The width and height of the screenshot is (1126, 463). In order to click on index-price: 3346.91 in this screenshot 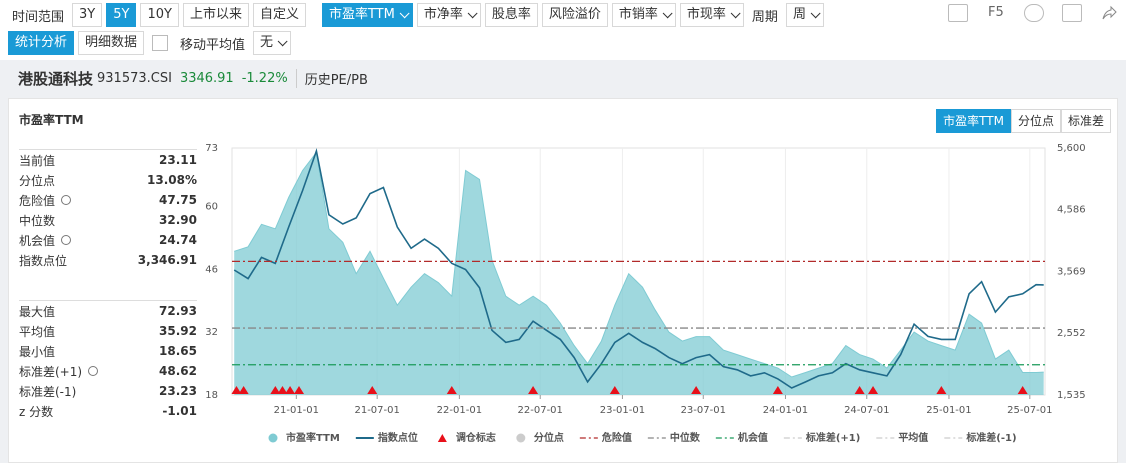, I will do `click(206, 78)`.